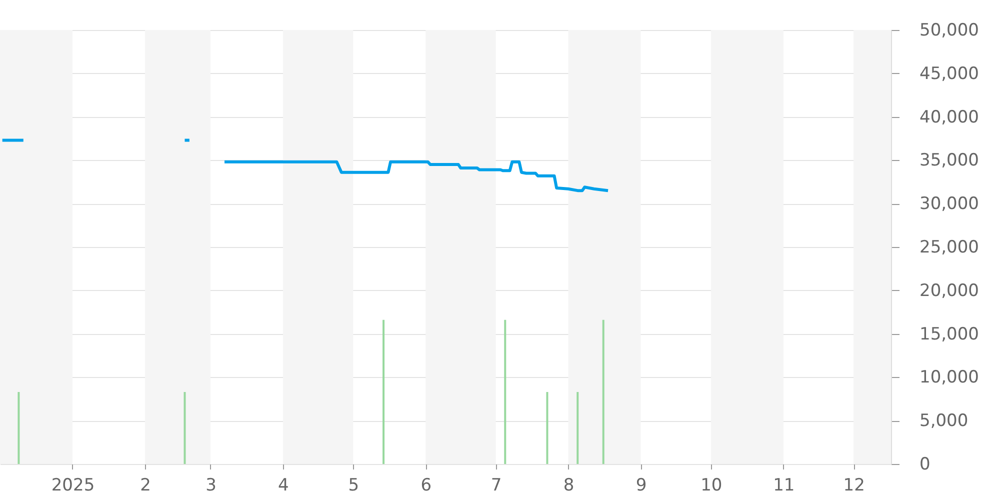 This screenshot has width=1000, height=500. Describe the element at coordinates (283, 486) in the screenshot. I see `x-tick-label: 4` at that location.